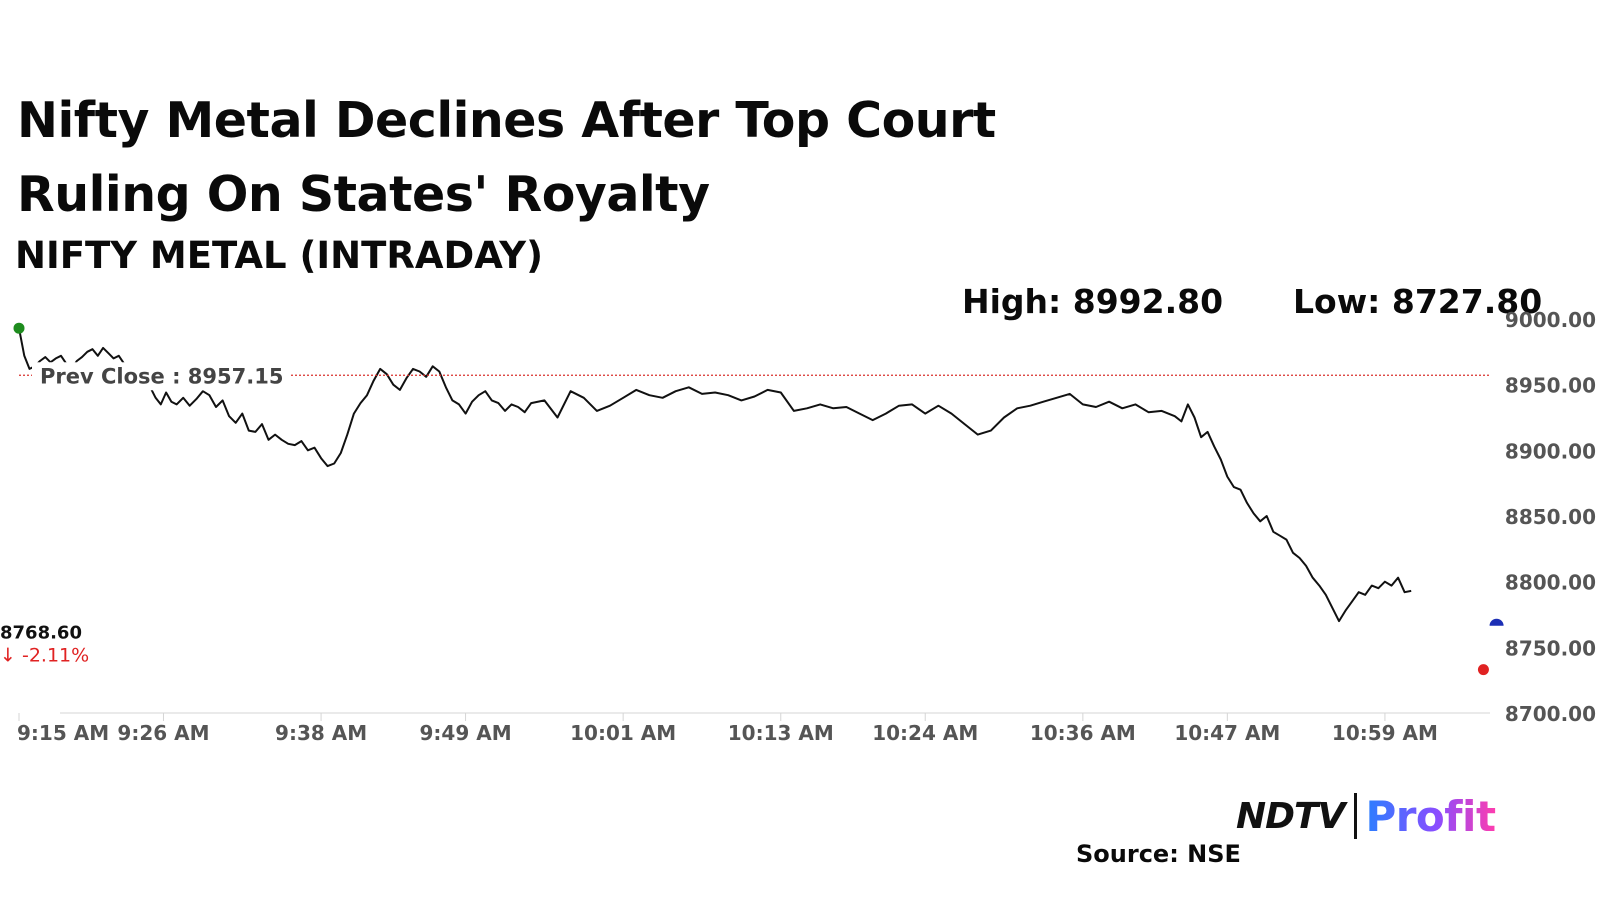 This screenshot has width=1600, height=900. What do you see at coordinates (41, 633) in the screenshot?
I see `last-value-label: 8768.60` at bounding box center [41, 633].